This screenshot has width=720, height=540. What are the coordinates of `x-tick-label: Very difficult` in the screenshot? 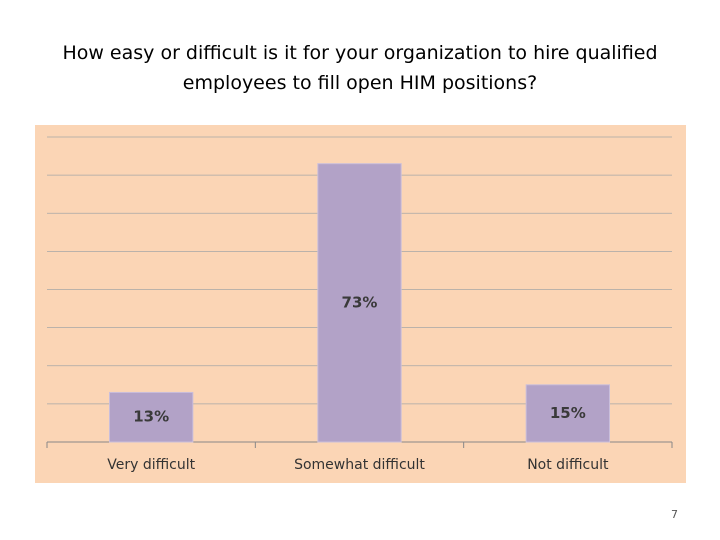 It's located at (151, 465).